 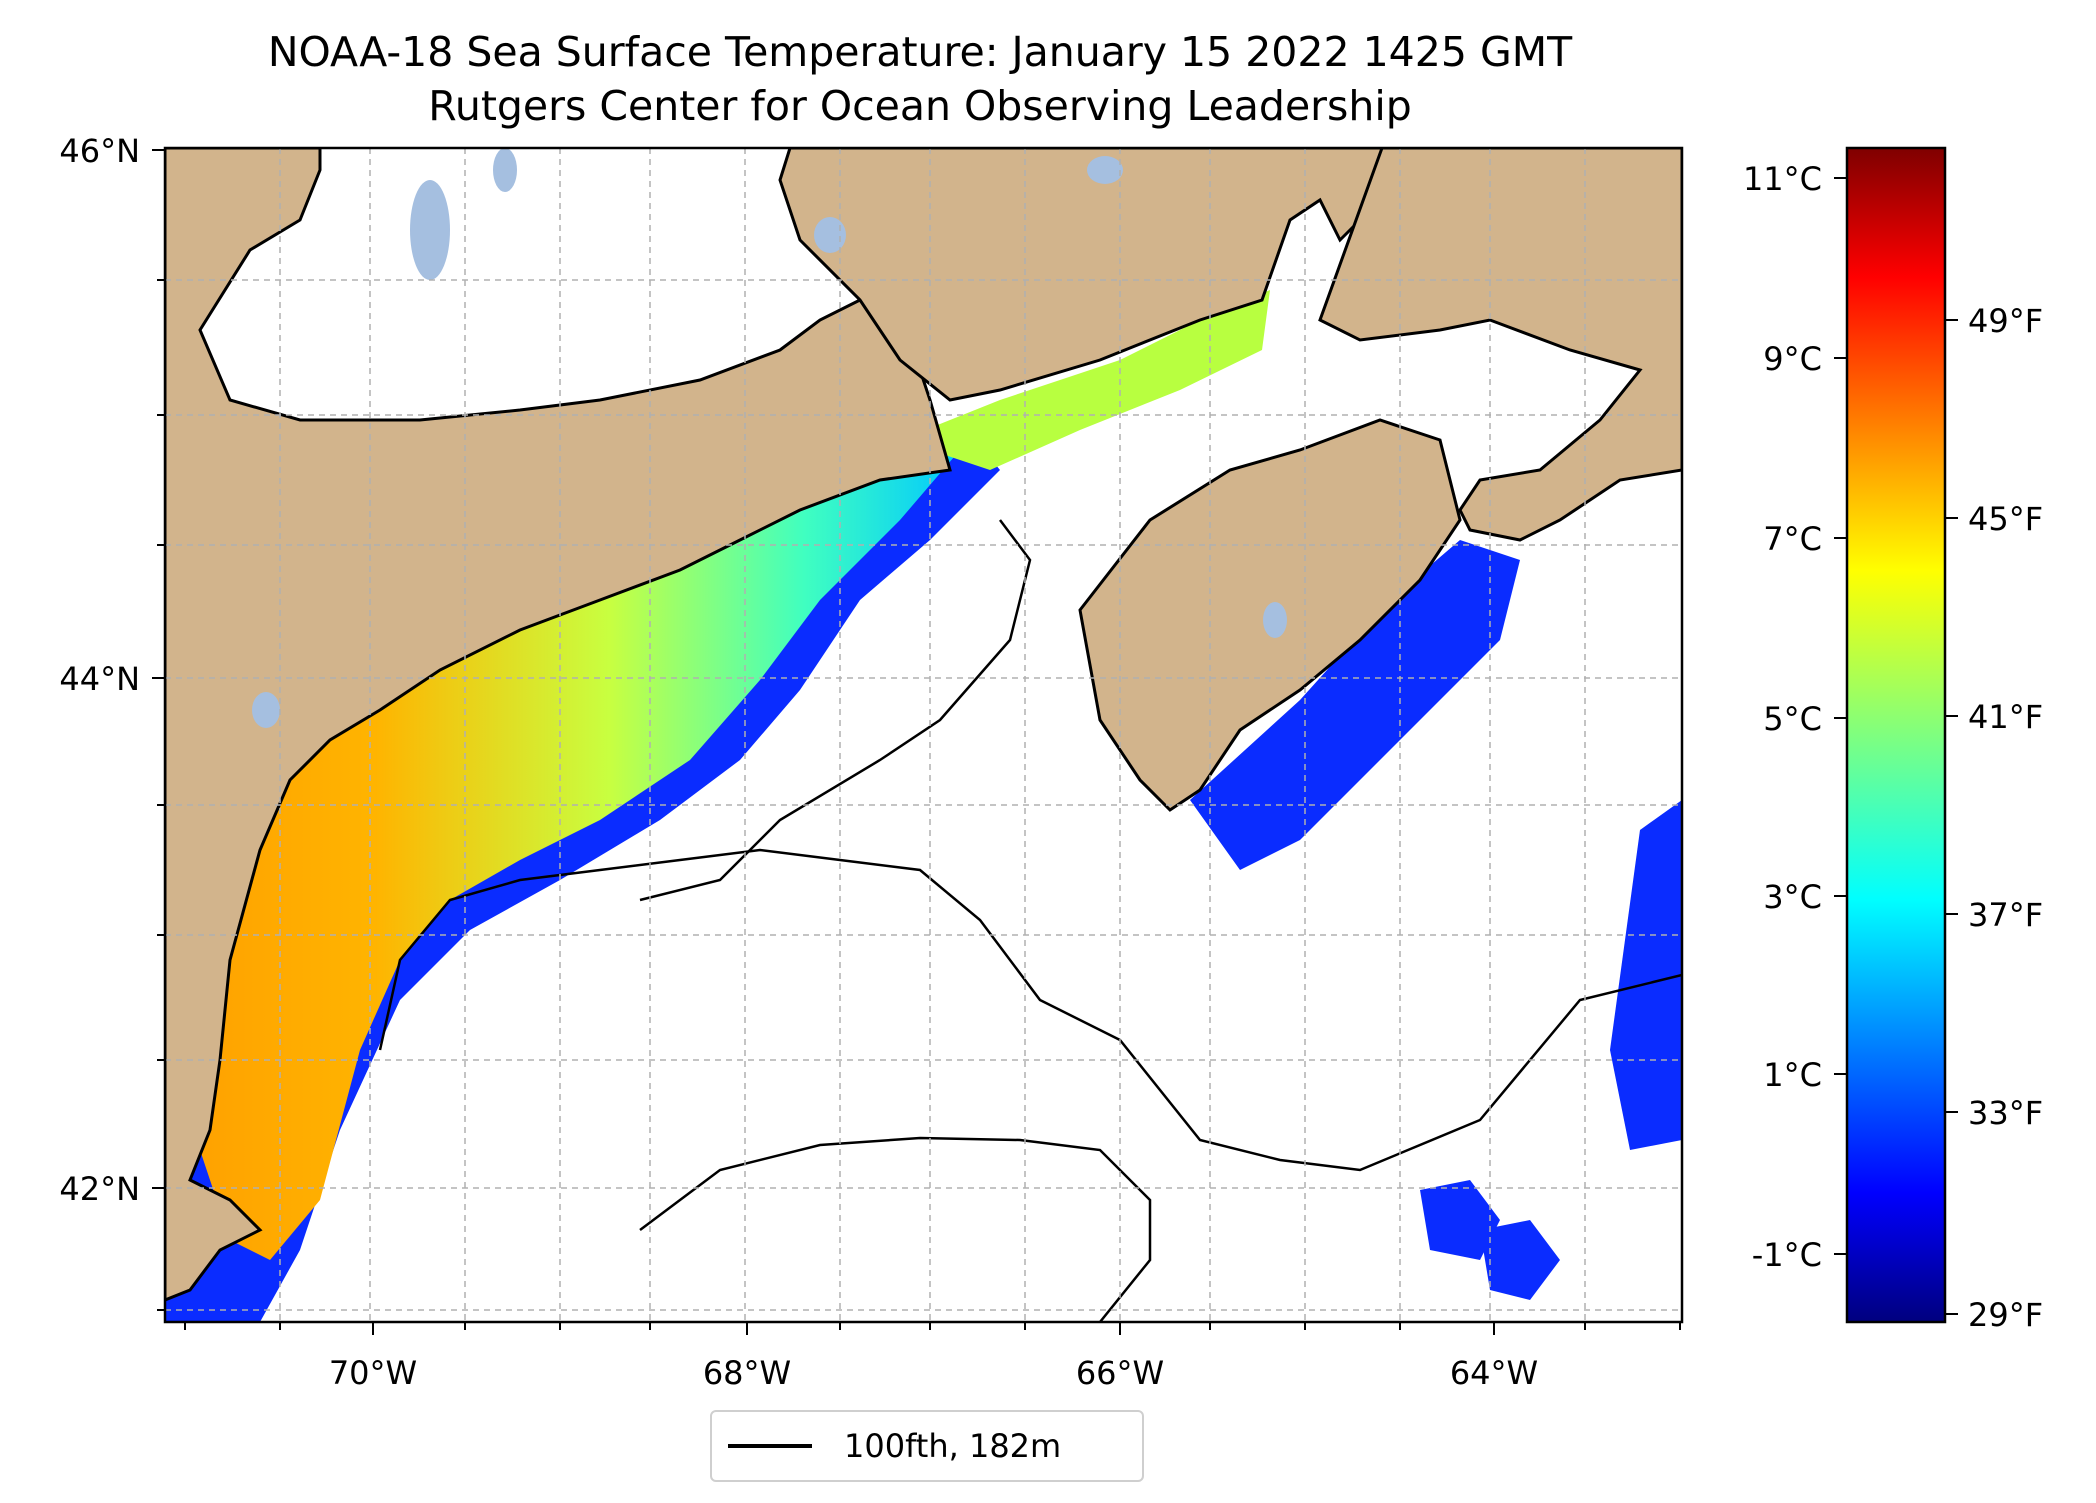 I want to click on lat-label-42n: 42°N, so click(x=99, y=1189).